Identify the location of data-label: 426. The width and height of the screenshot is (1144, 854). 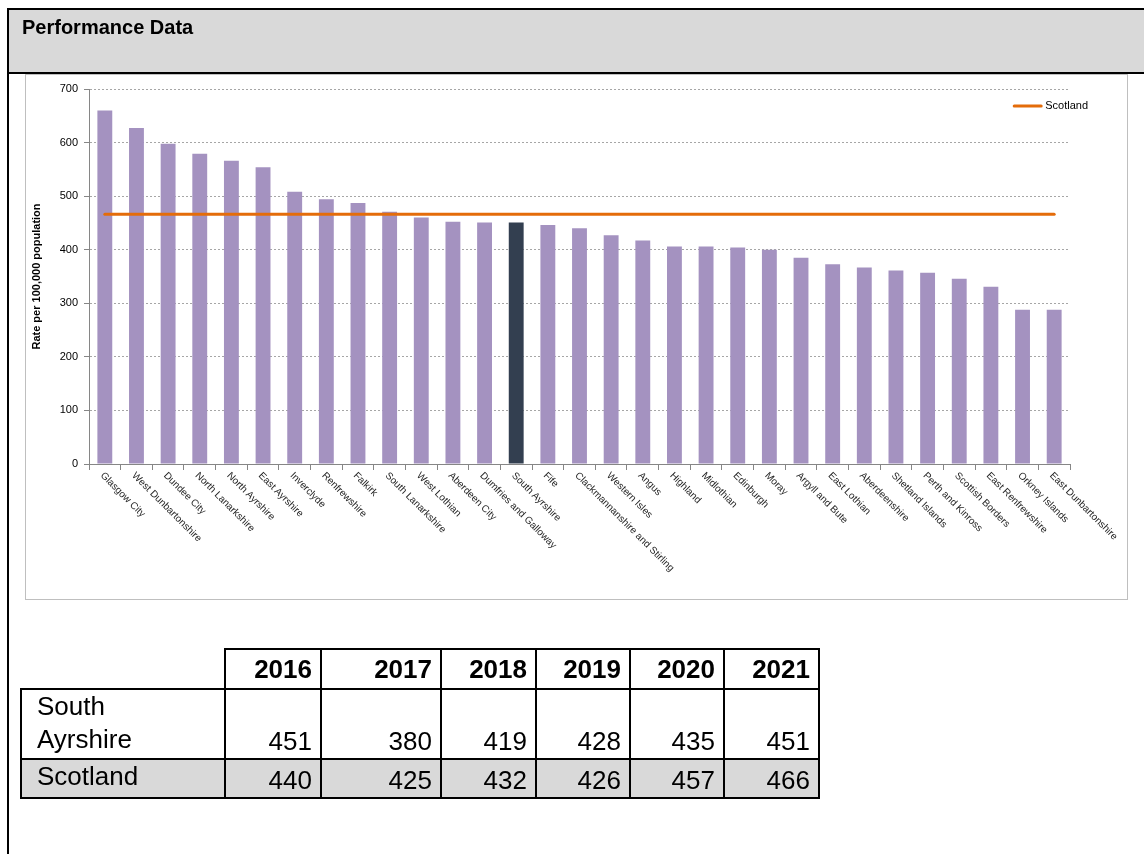
(583, 778).